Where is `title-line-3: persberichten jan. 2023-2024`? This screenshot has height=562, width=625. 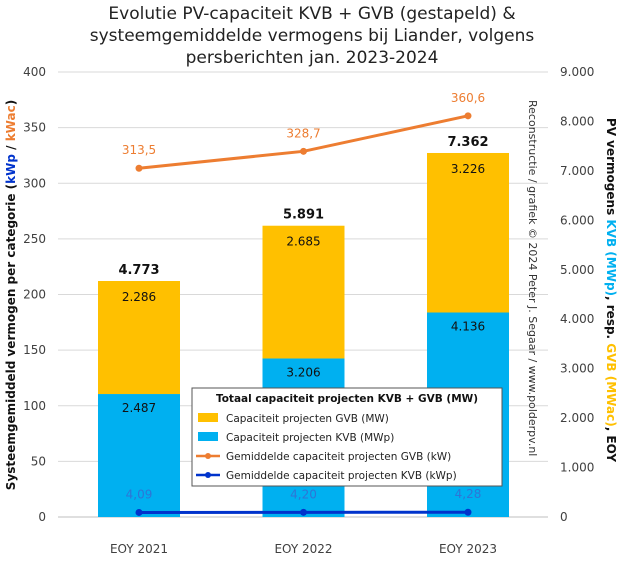 title-line-3: persberichten jan. 2023-2024 is located at coordinates (312, 58).